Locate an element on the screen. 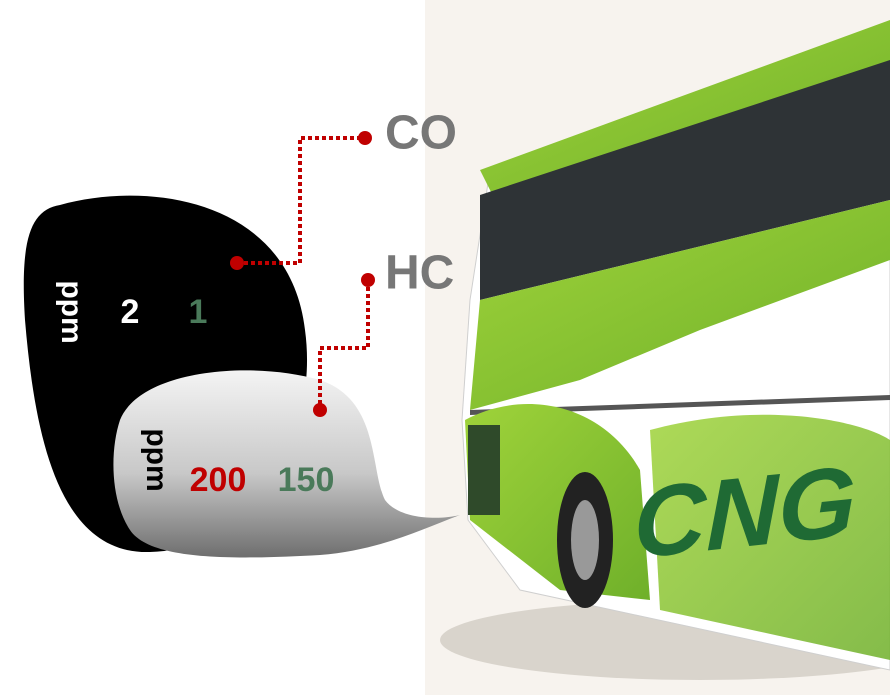 This screenshot has width=890, height=695. hc-panel is located at coordinates (286, 464).